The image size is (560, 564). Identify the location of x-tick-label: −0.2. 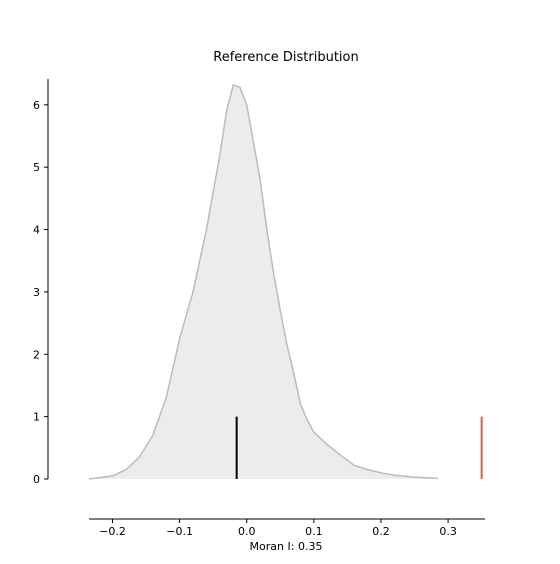
(112, 531).